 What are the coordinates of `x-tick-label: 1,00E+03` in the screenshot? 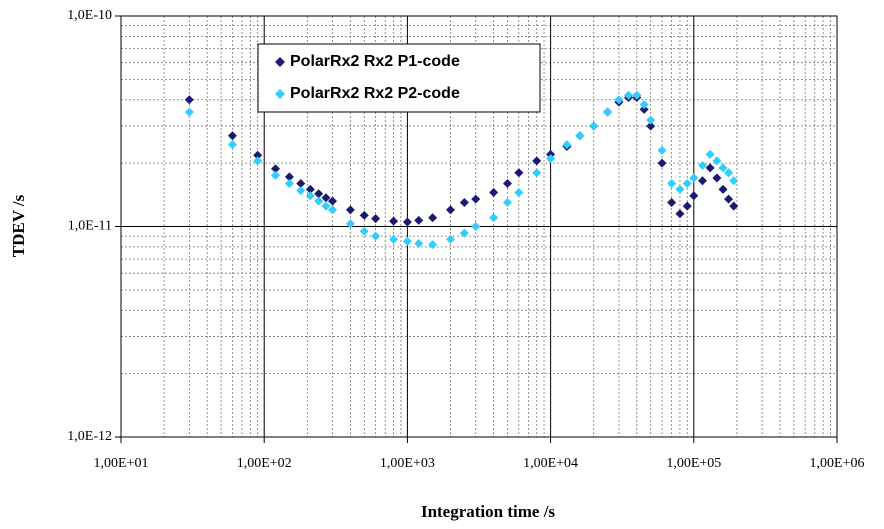 It's located at (407, 463).